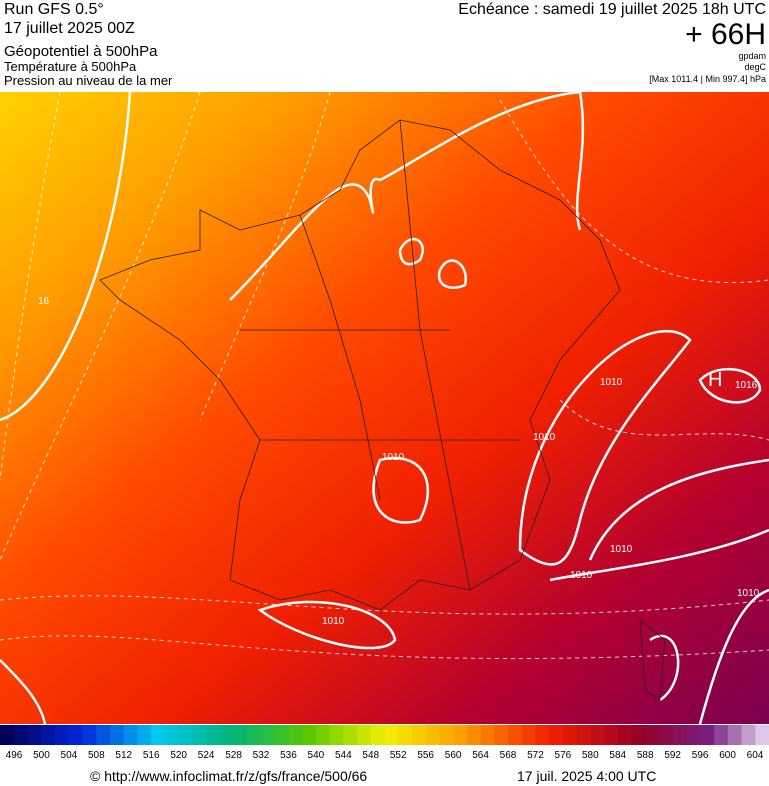 This screenshot has width=769, height=786. What do you see at coordinates (755, 67) in the screenshot?
I see `unit: degC` at bounding box center [755, 67].